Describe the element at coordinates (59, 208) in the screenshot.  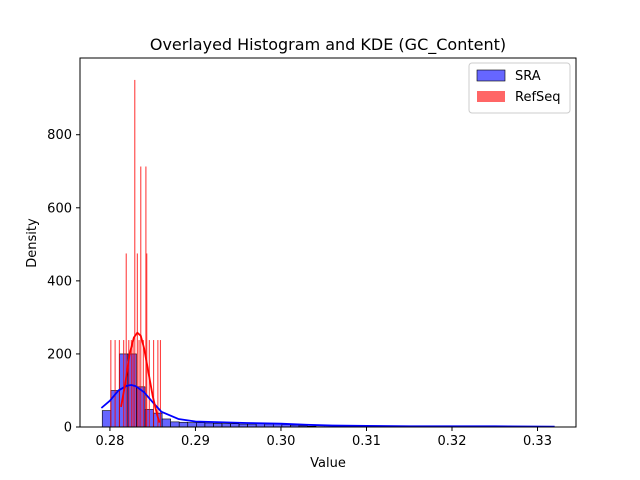
I see `y-tick-label-3: 600` at that location.